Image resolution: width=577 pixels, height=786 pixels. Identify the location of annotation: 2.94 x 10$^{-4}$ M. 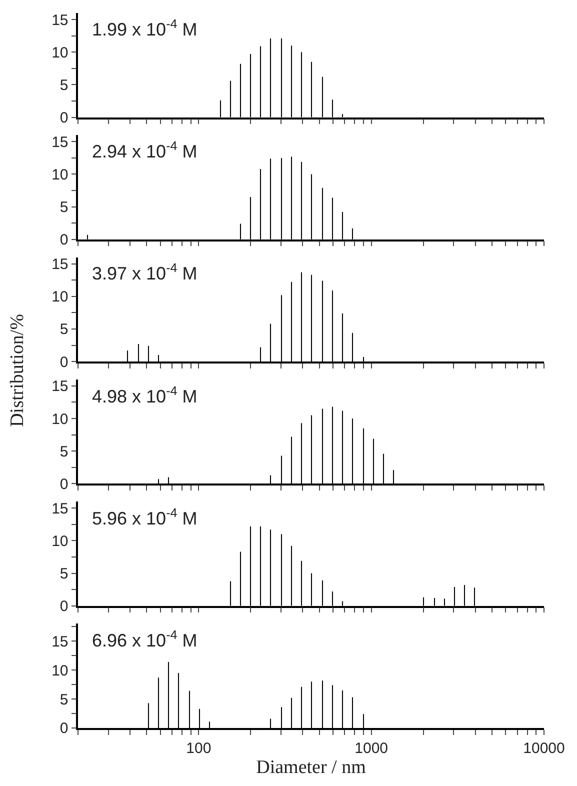
(145, 150).